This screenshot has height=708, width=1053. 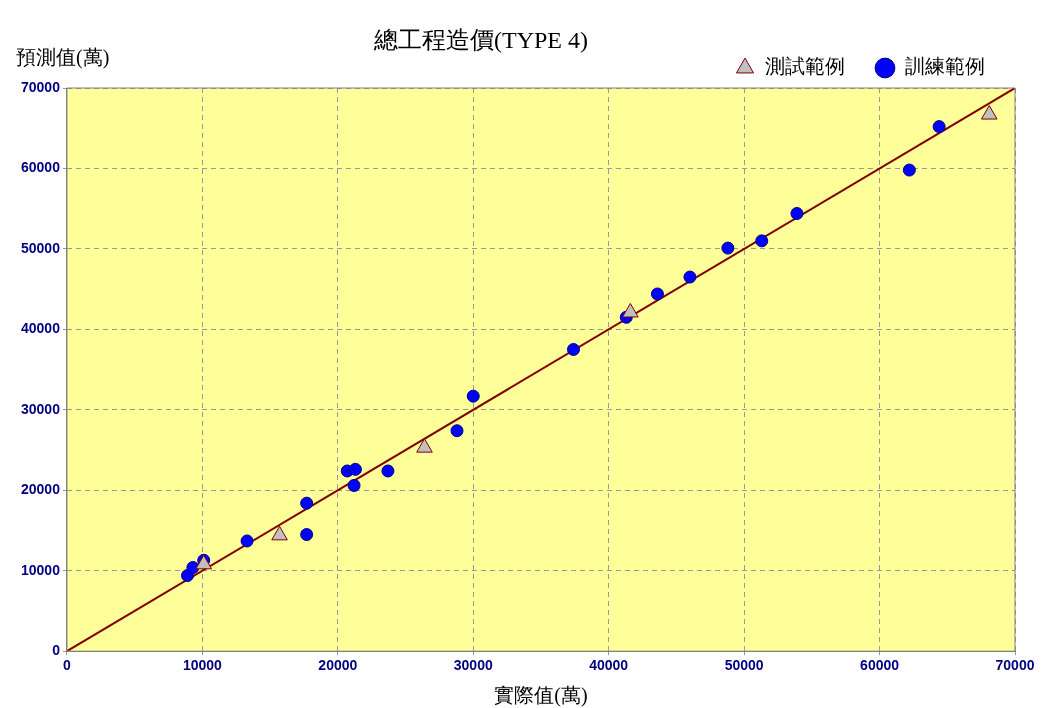 What do you see at coordinates (880, 665) in the screenshot?
I see `x-tick-label: 60000` at bounding box center [880, 665].